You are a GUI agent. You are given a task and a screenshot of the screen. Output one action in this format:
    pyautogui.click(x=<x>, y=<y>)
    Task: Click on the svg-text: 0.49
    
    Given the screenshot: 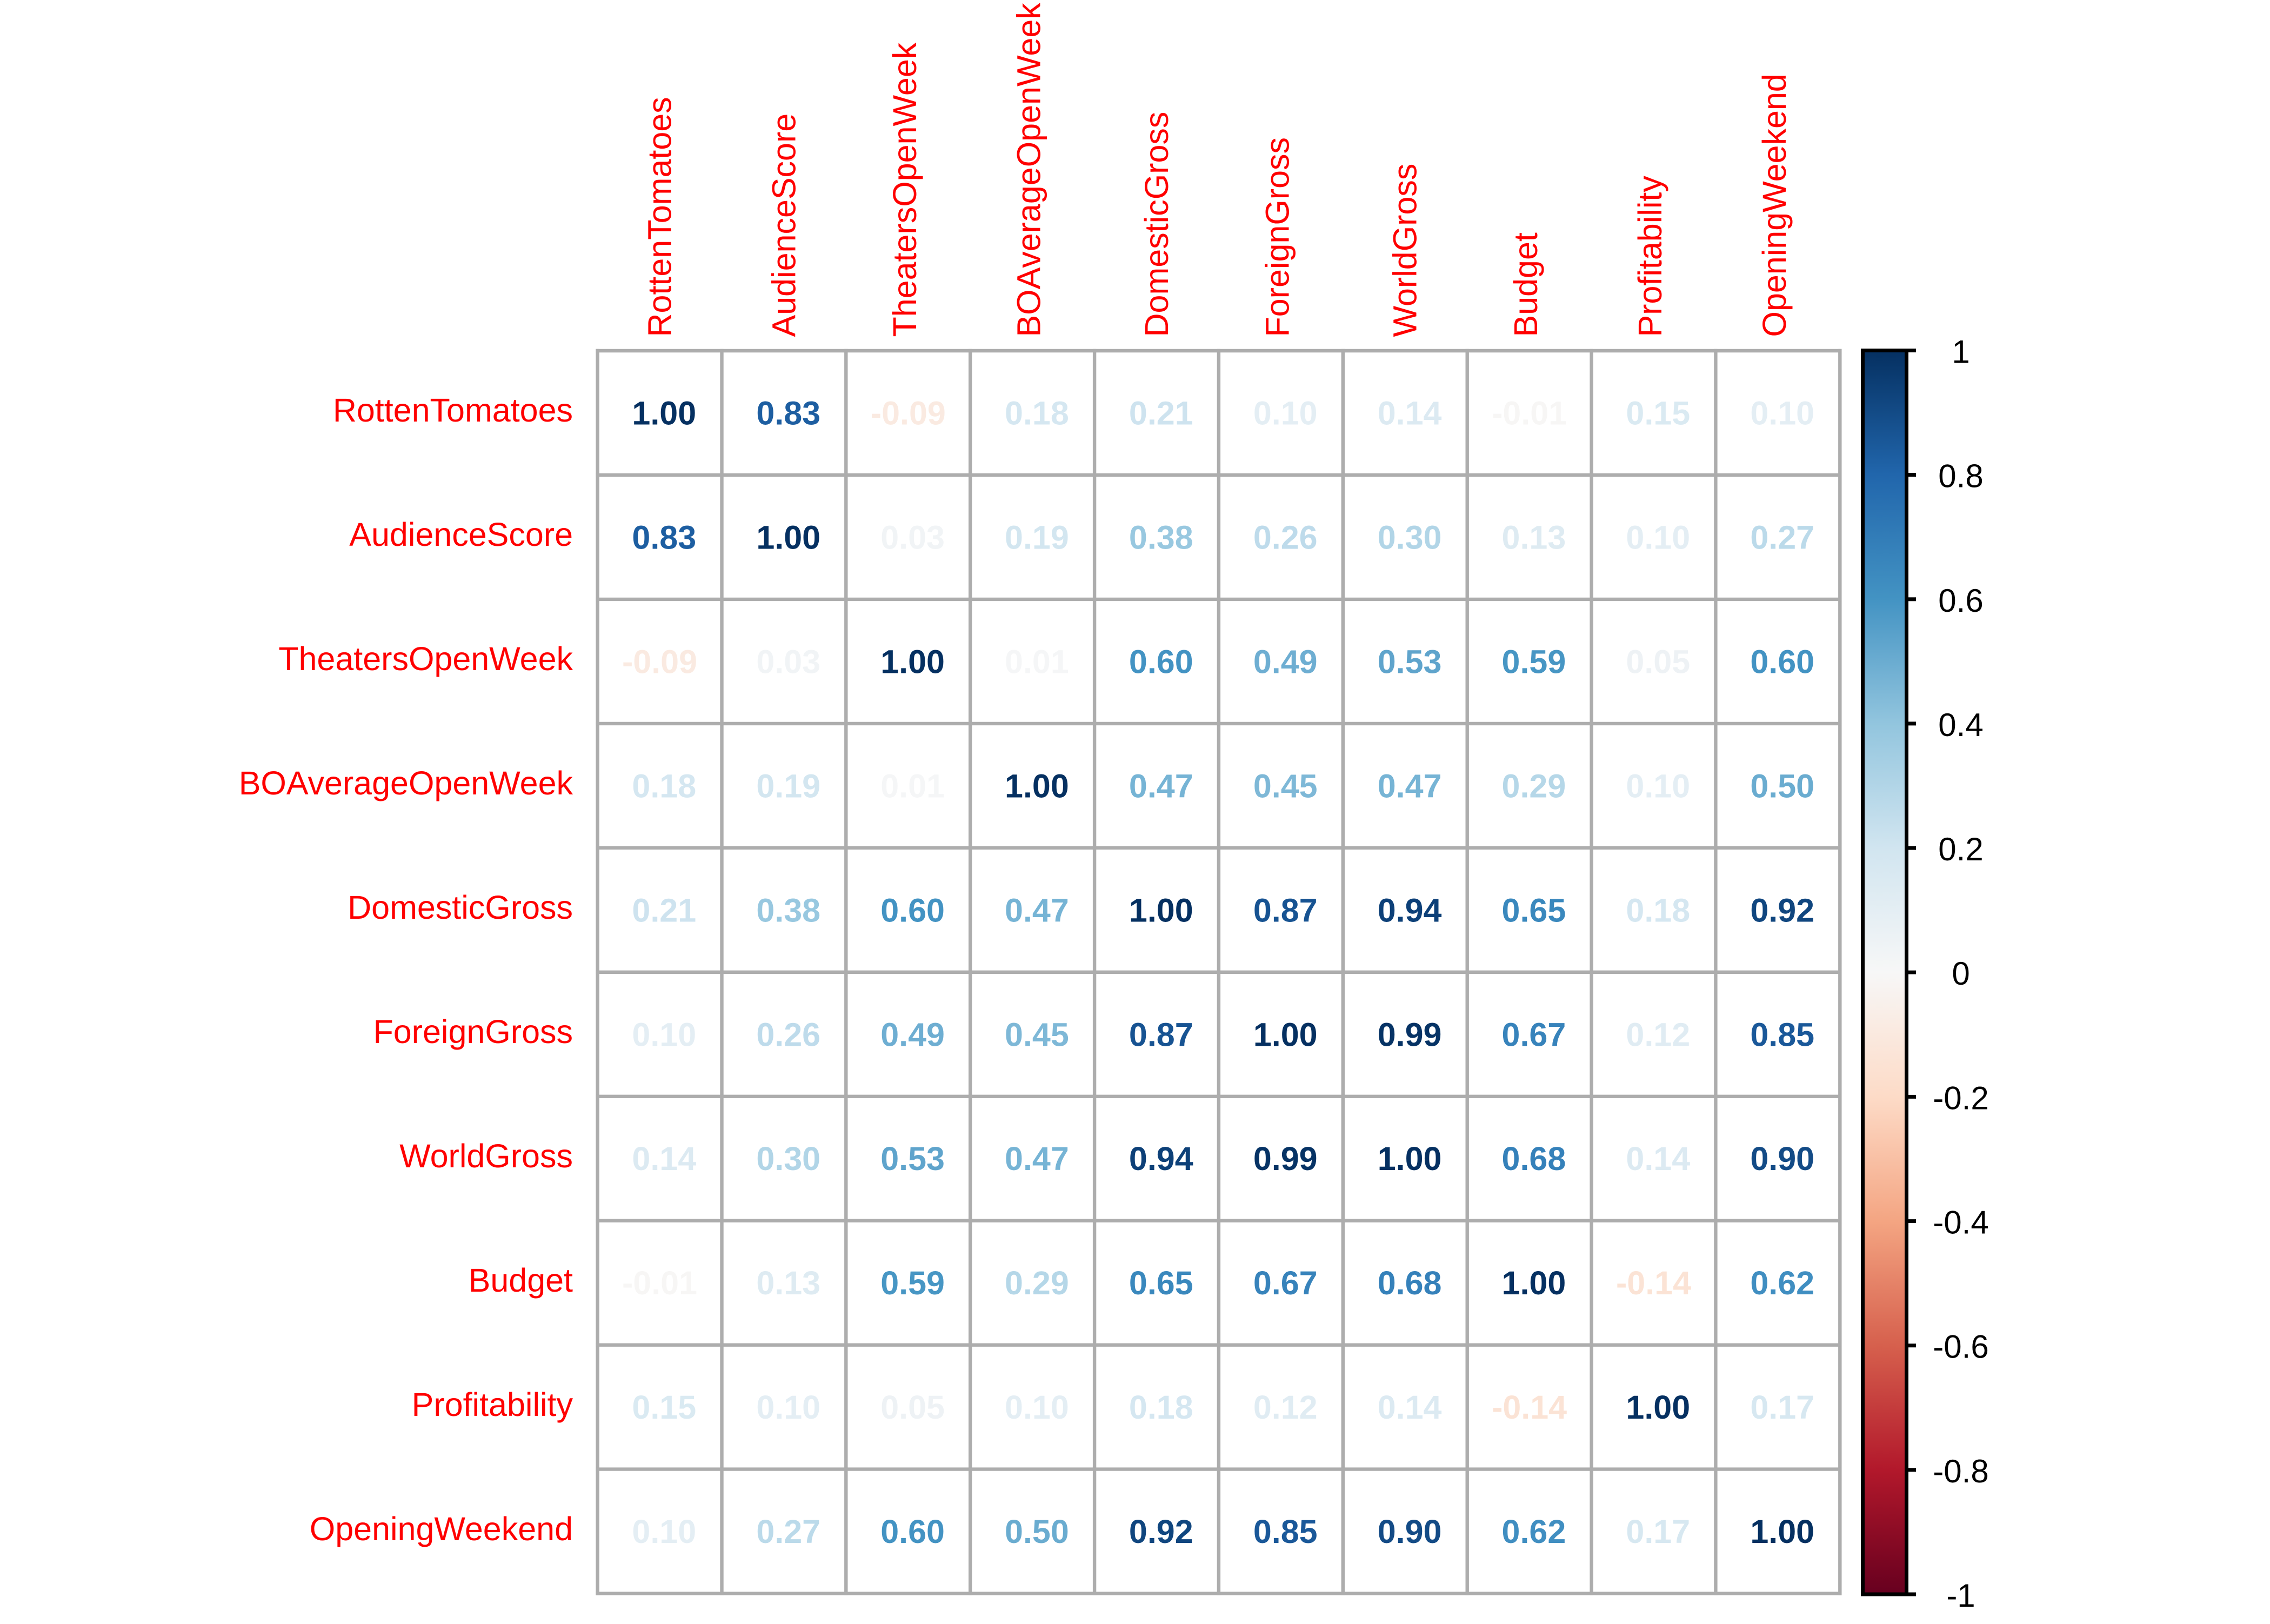 What is the action you would take?
    pyautogui.click(x=912, y=1034)
    